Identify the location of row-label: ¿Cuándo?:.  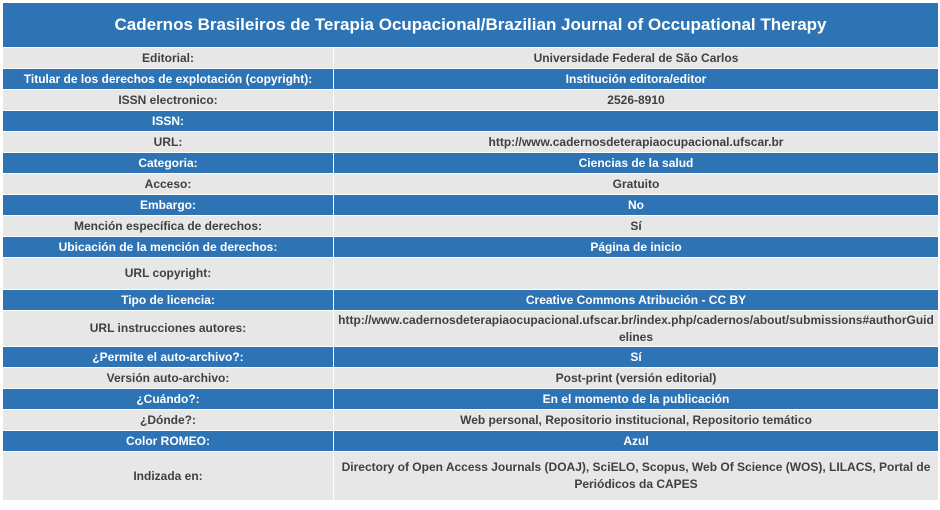
(168, 399).